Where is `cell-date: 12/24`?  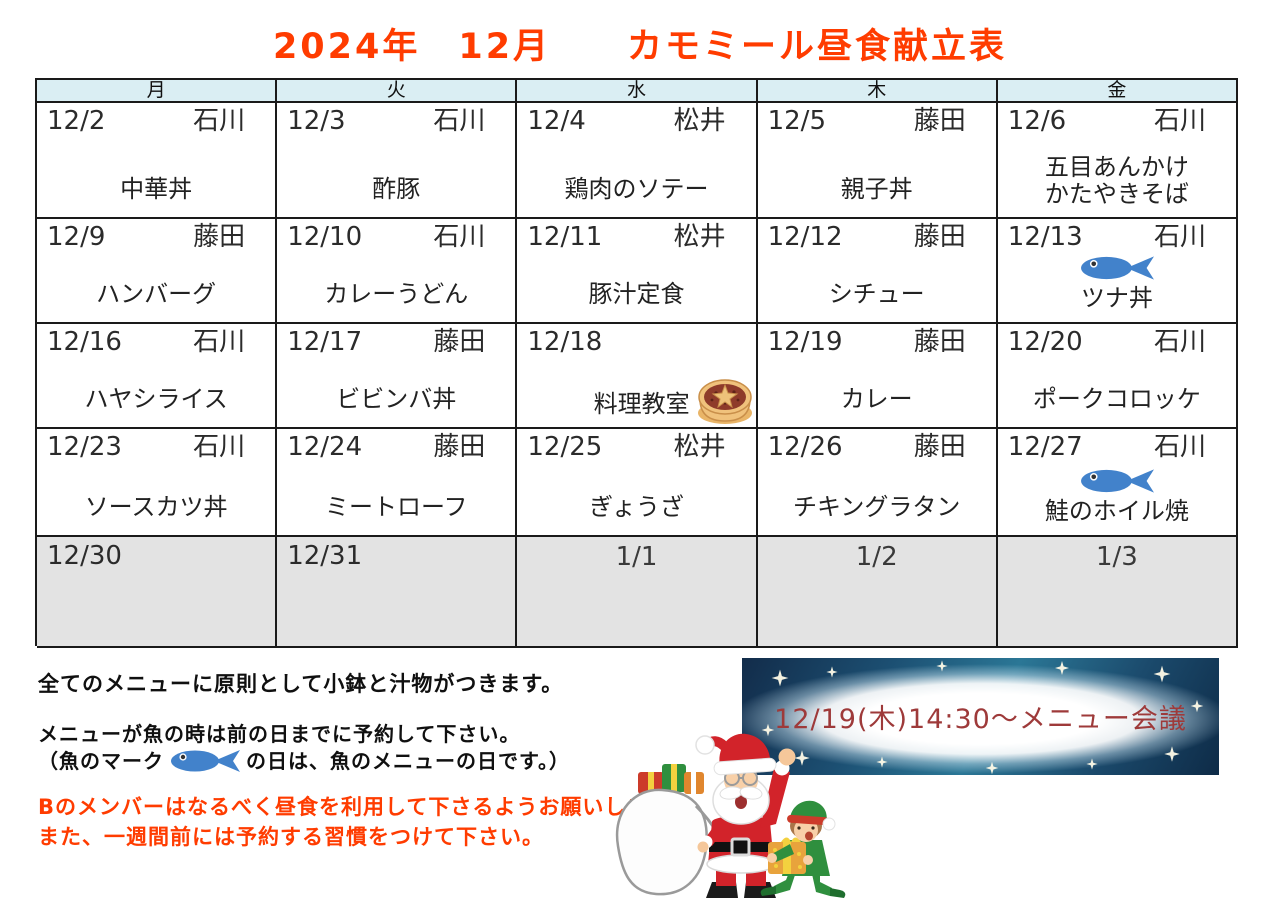 cell-date: 12/24 is located at coordinates (325, 447).